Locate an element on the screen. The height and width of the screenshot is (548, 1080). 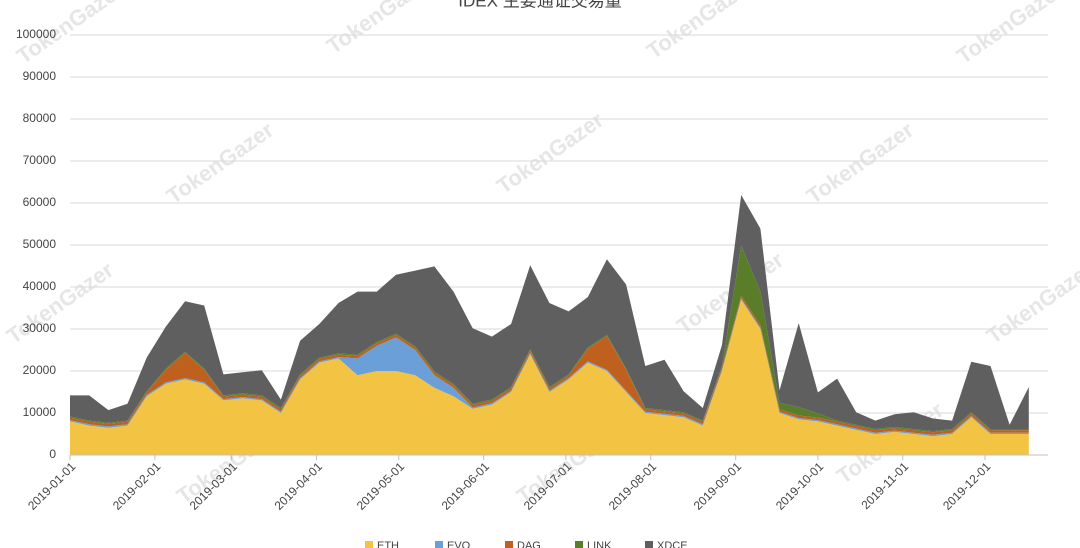
y-tick-label: 60000 is located at coordinates (40, 202).